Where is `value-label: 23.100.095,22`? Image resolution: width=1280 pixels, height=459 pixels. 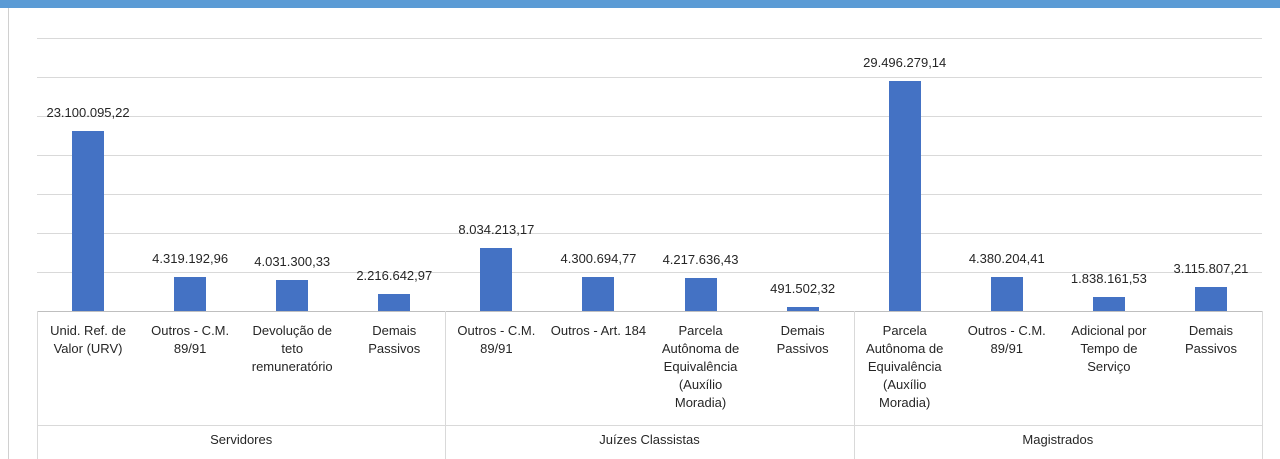 value-label: 23.100.095,22 is located at coordinates (88, 112).